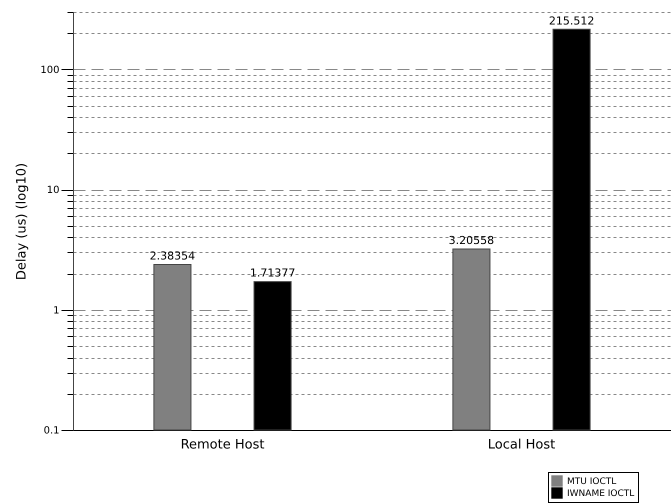  What do you see at coordinates (52, 431) in the screenshot?
I see `y-tick-label: 0.1` at bounding box center [52, 431].